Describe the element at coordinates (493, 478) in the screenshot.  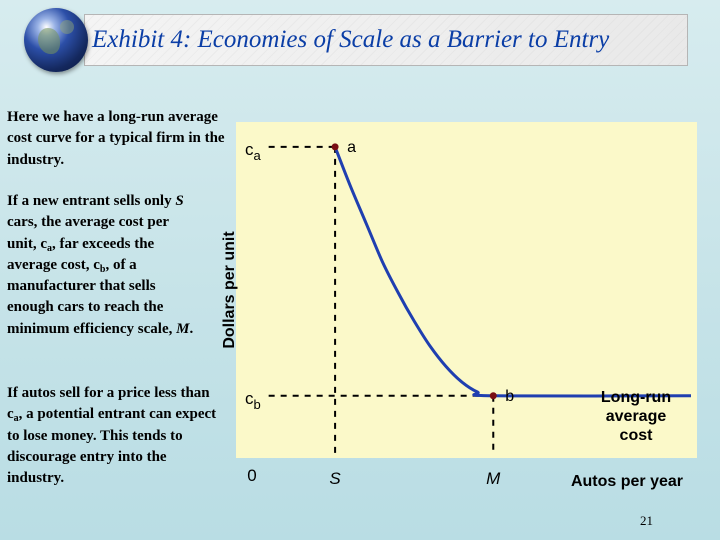
I see `x-tick-label-m: M` at that location.